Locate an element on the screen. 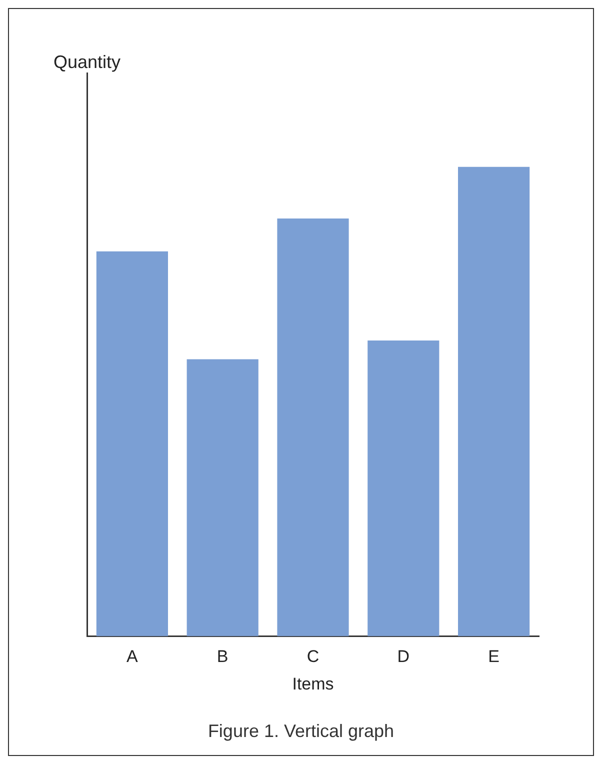 The height and width of the screenshot is (768, 606). caption: Figure 1. Vertical graph is located at coordinates (301, 731).